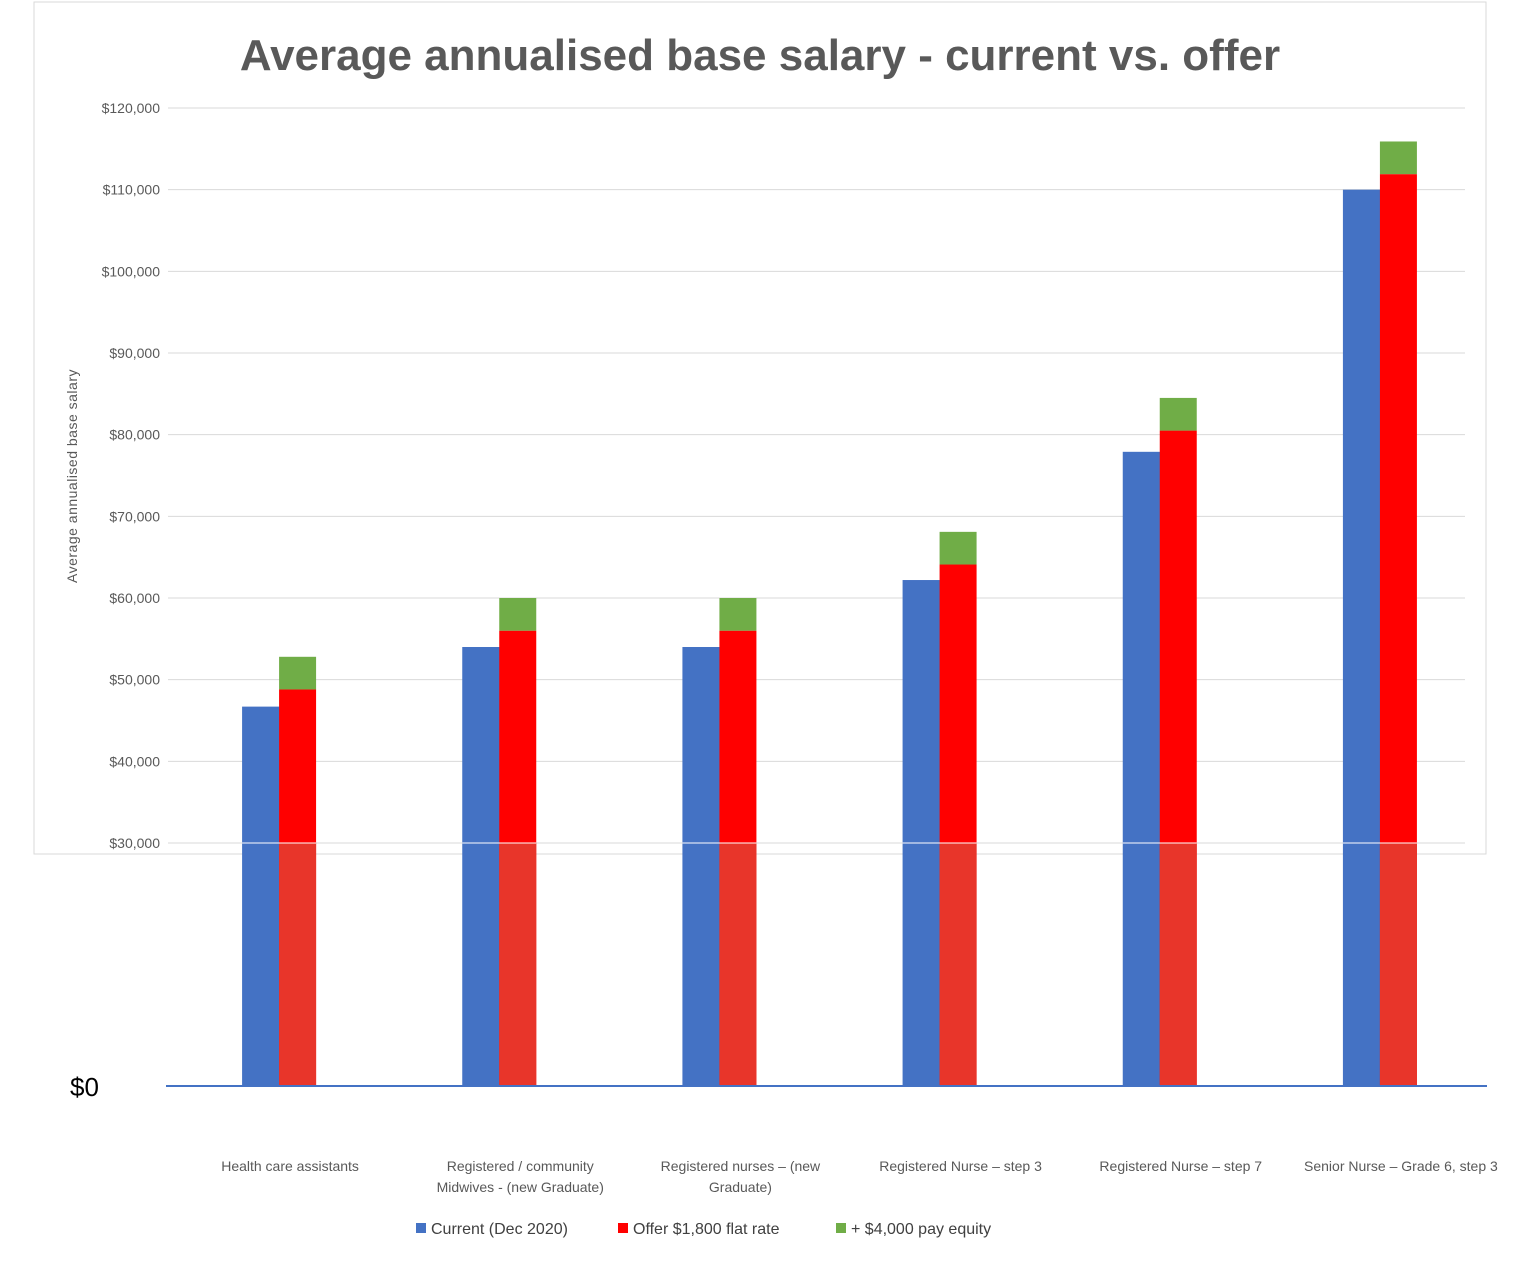 The width and height of the screenshot is (1536, 1270). What do you see at coordinates (131, 271) in the screenshot?
I see `y-tick-label: $100,000` at bounding box center [131, 271].